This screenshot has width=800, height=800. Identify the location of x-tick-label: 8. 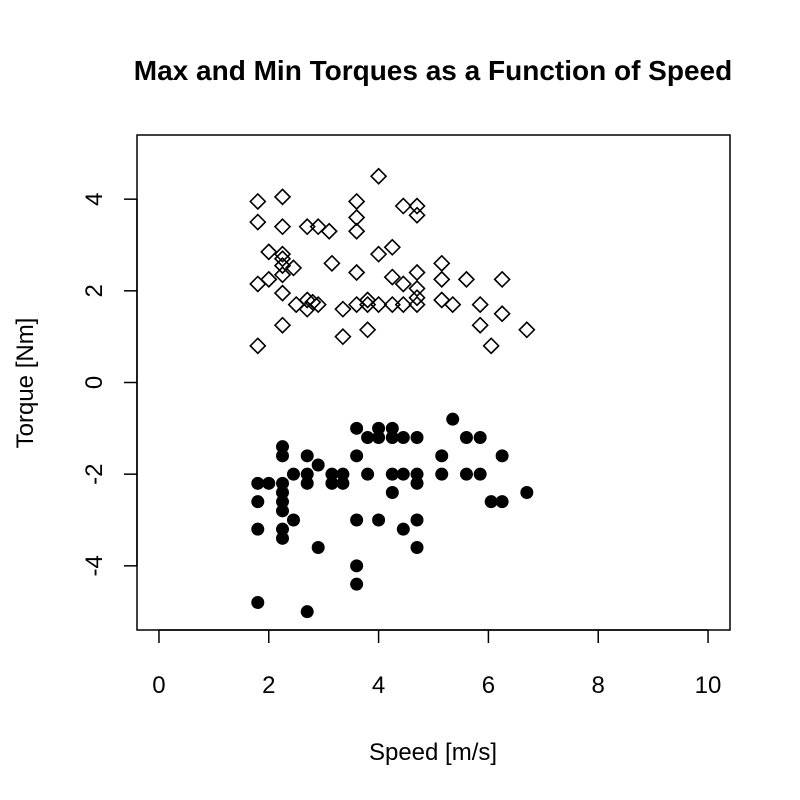
(598, 685).